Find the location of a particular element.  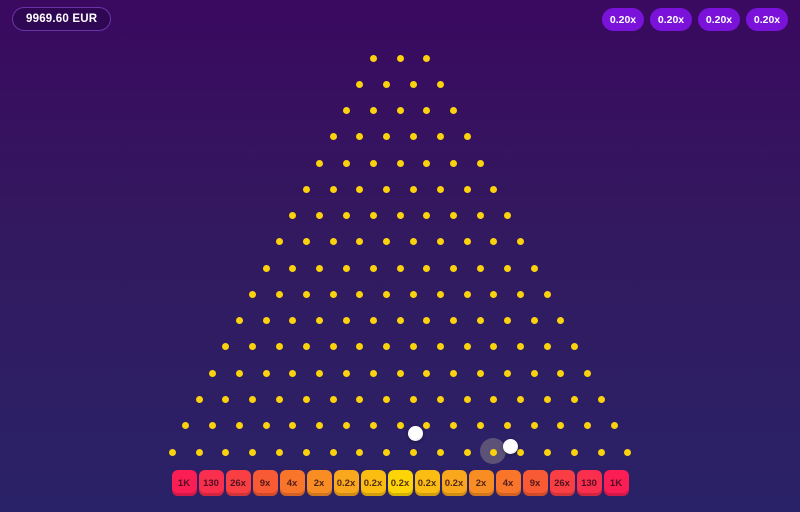

multiplier-slot: 2x is located at coordinates (481, 483).